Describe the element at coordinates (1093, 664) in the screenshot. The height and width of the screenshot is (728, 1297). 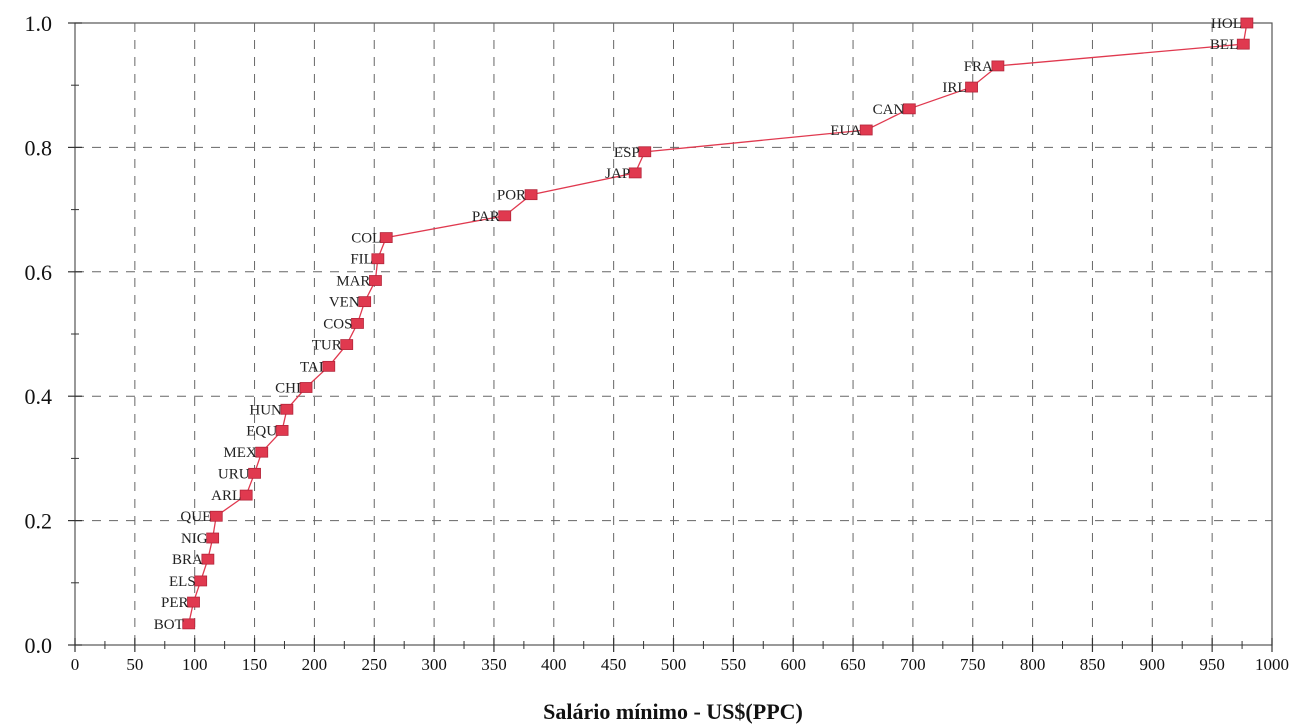
I see `x-tick-label: 850` at that location.